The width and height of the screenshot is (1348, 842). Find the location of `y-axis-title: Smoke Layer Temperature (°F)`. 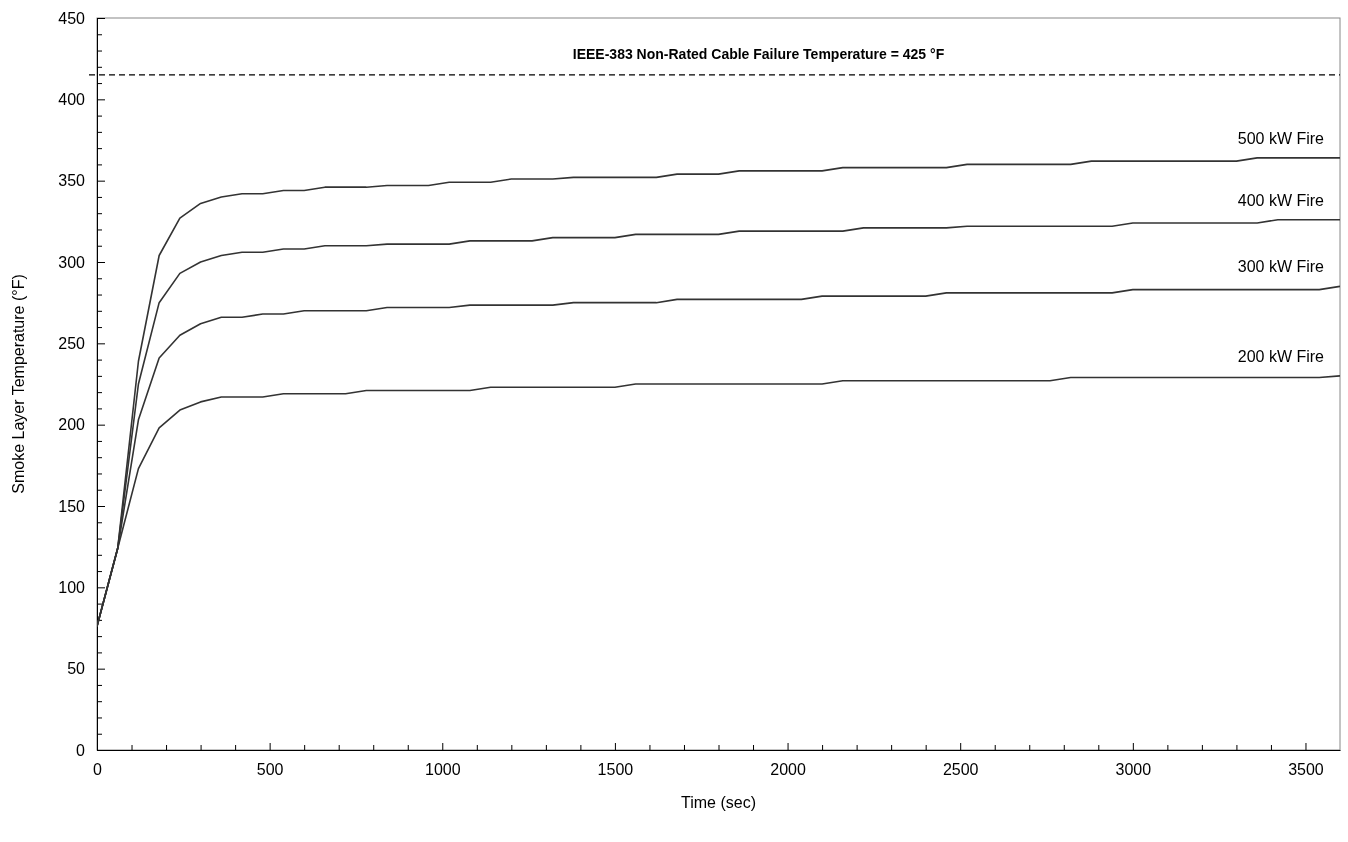

y-axis-title: Smoke Layer Temperature (°F) is located at coordinates (18, 384).